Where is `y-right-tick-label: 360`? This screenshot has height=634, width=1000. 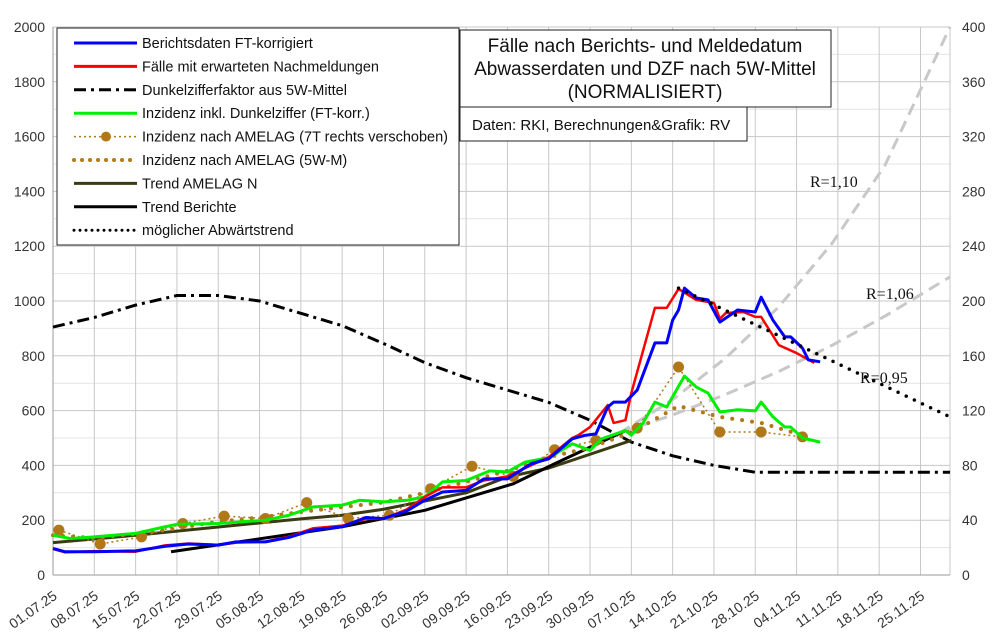 y-right-tick-label: 360 is located at coordinates (974, 82).